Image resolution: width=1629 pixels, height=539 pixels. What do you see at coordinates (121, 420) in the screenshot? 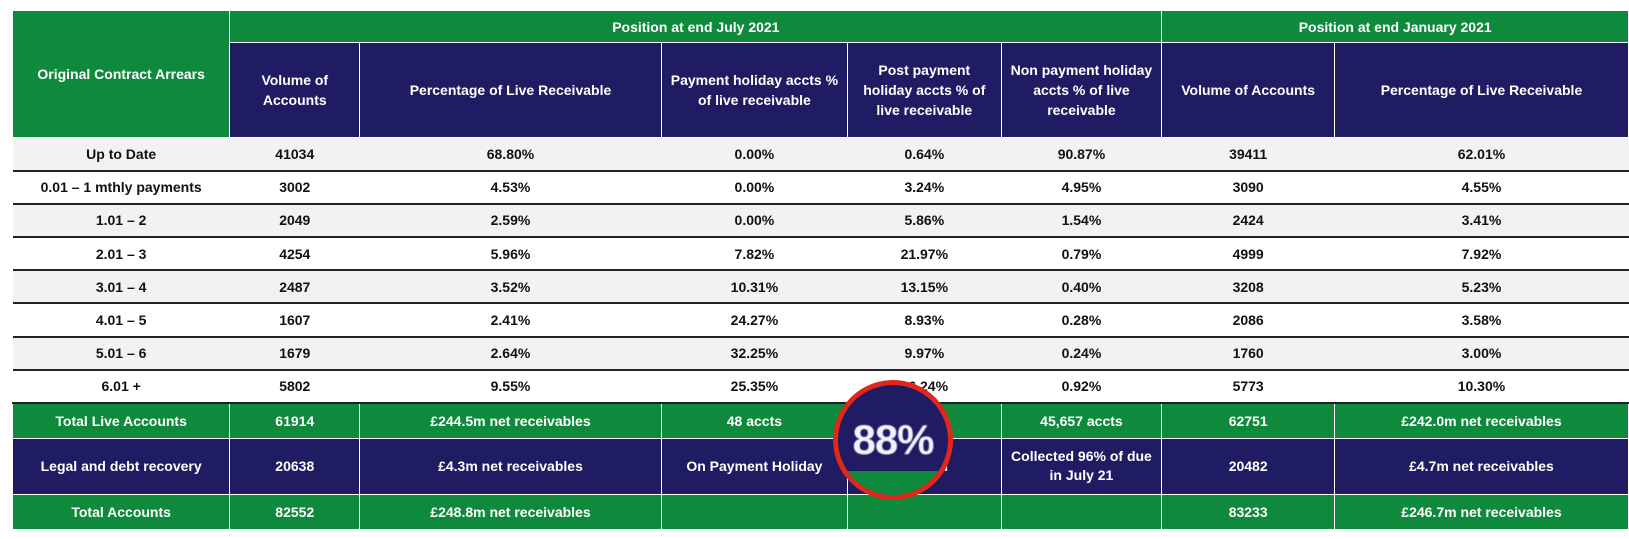
I see `total-live-label: Total Live Accounts` at bounding box center [121, 420].